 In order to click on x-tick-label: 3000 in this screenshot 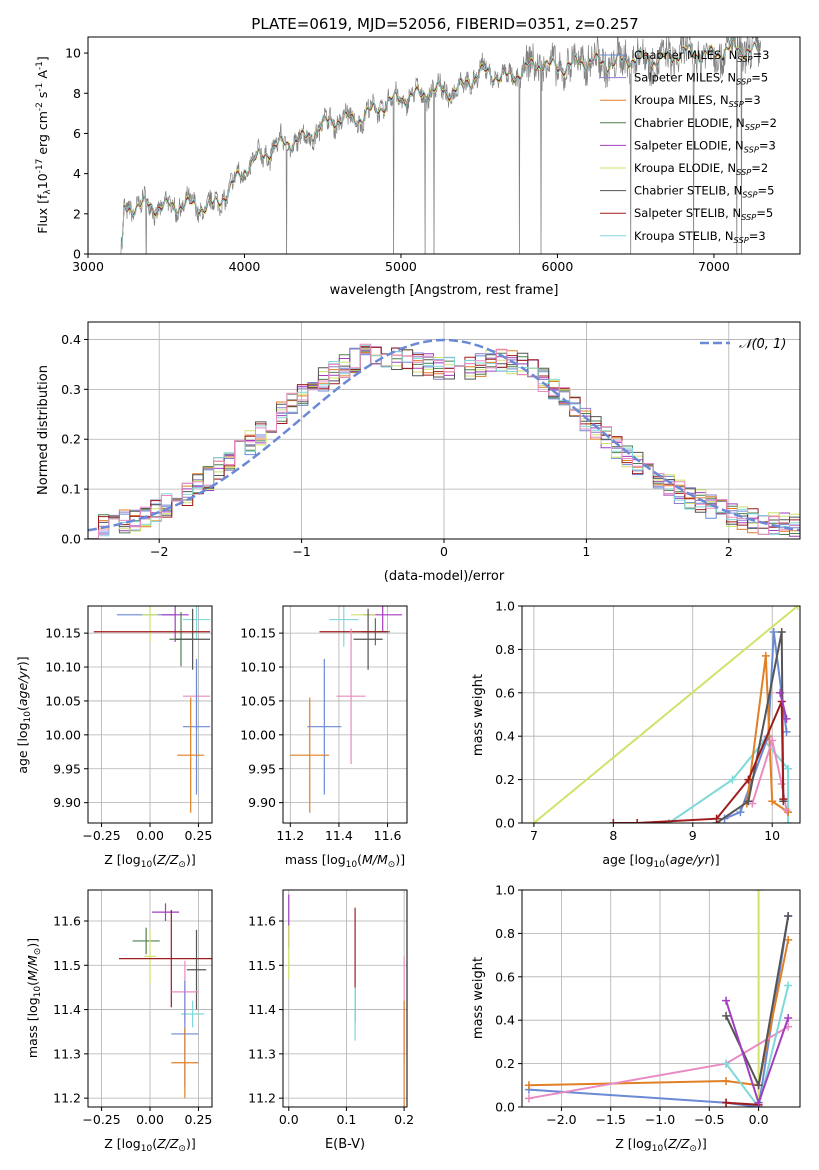, I will do `click(88, 266)`.